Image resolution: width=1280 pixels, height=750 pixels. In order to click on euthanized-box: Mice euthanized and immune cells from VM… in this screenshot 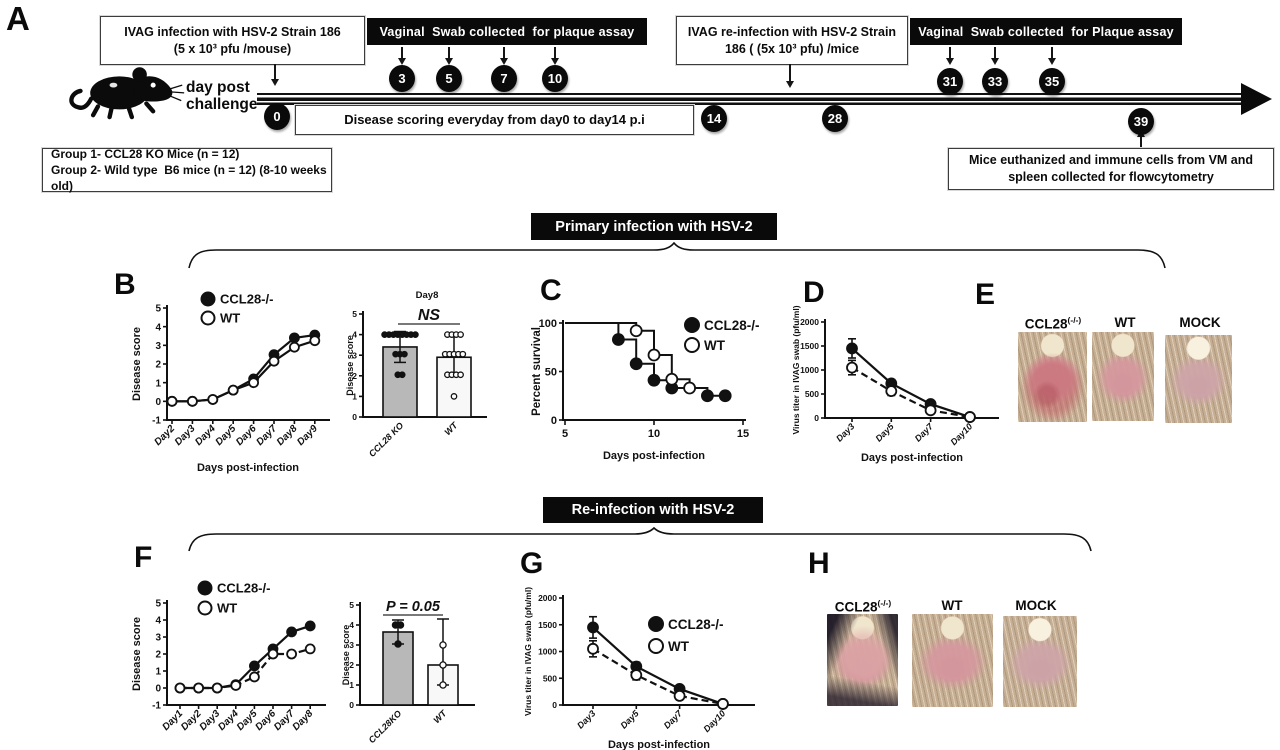, I will do `click(1111, 169)`.